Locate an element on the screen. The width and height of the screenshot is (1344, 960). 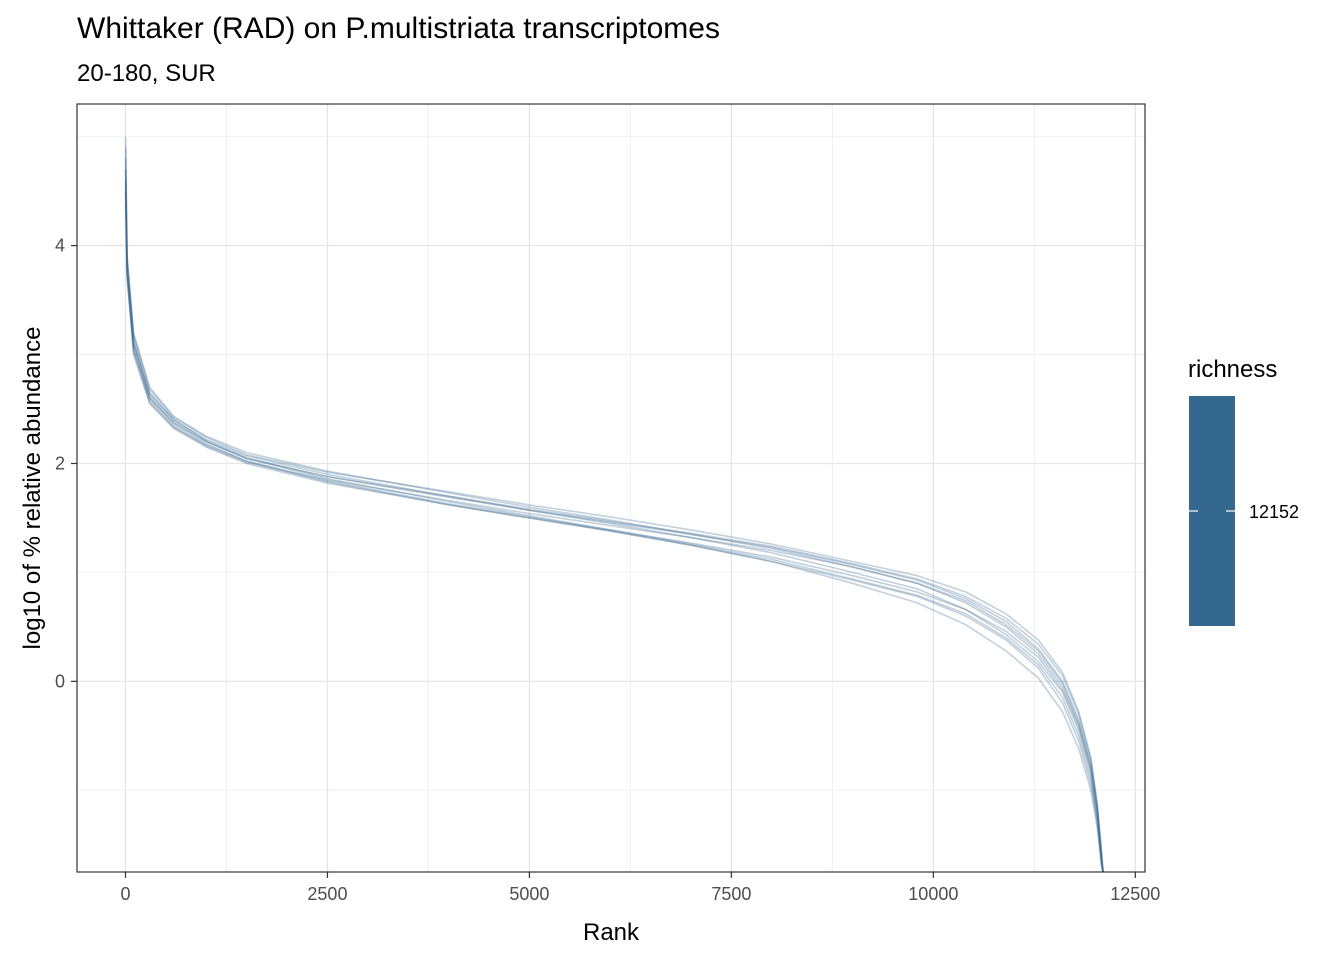
x-axis: 0 2500 5000 7500 10000 12500 is located at coordinates (640, 888).